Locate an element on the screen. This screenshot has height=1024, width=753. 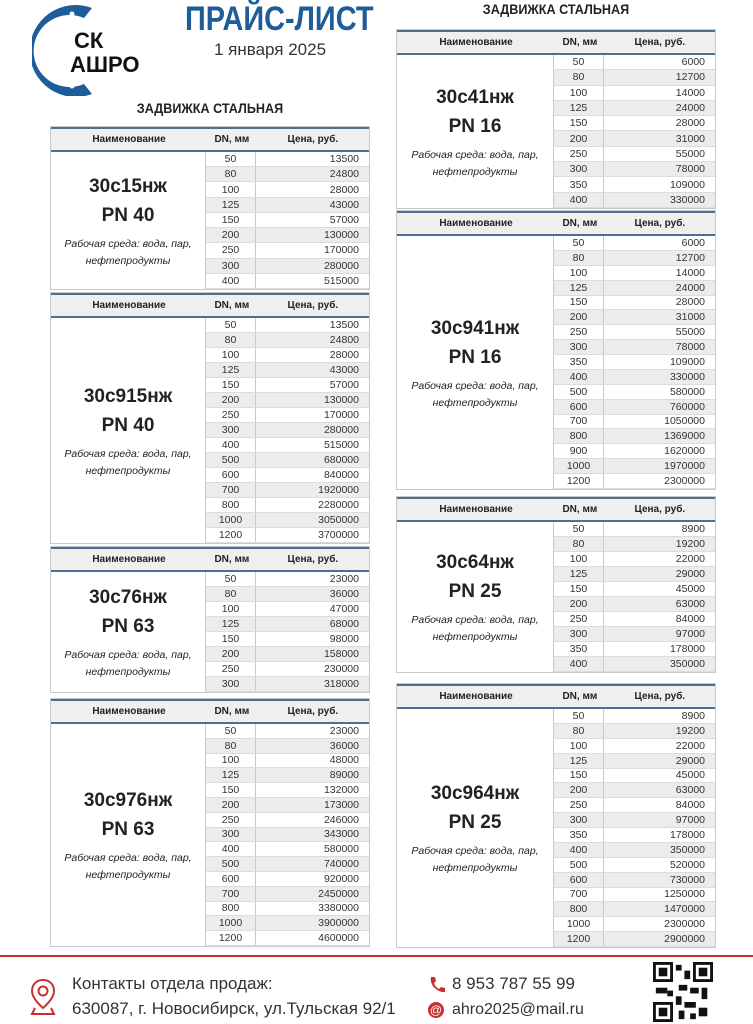
dn-value: 50 is located at coordinates (579, 243).